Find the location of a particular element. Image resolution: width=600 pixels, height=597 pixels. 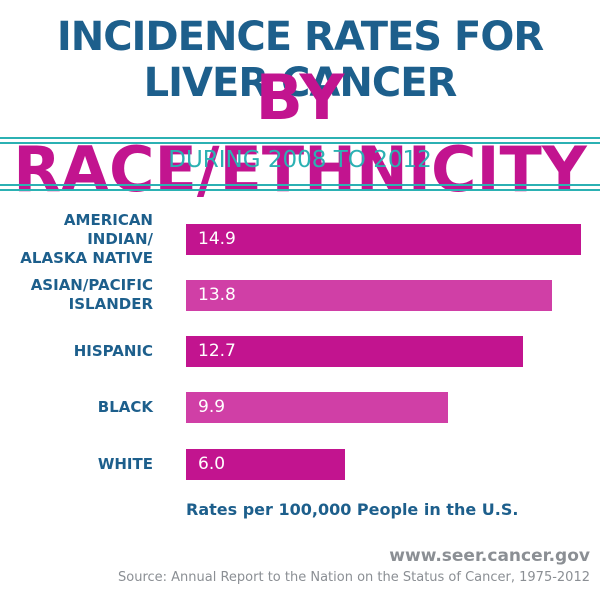

category-label-text: WHITE is located at coordinates (125, 464).